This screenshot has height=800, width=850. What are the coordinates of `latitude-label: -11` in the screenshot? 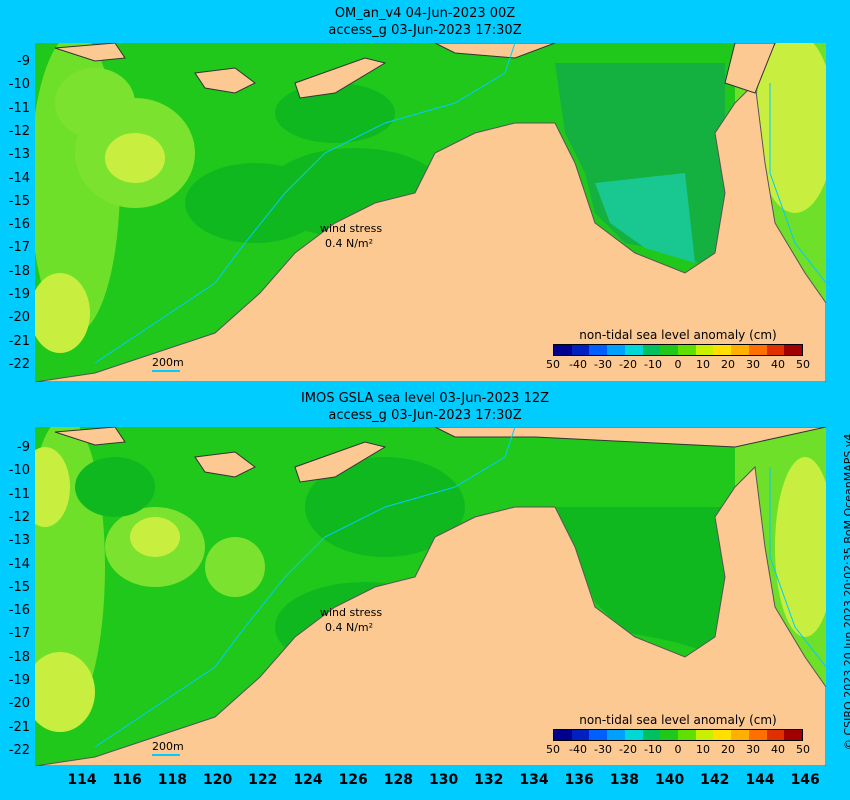 It's located at (19, 108).